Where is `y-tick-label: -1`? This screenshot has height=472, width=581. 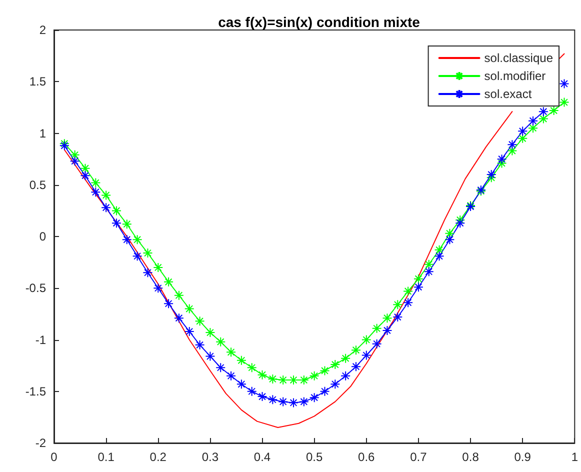
y-tick-label: -1 is located at coordinates (40, 339).